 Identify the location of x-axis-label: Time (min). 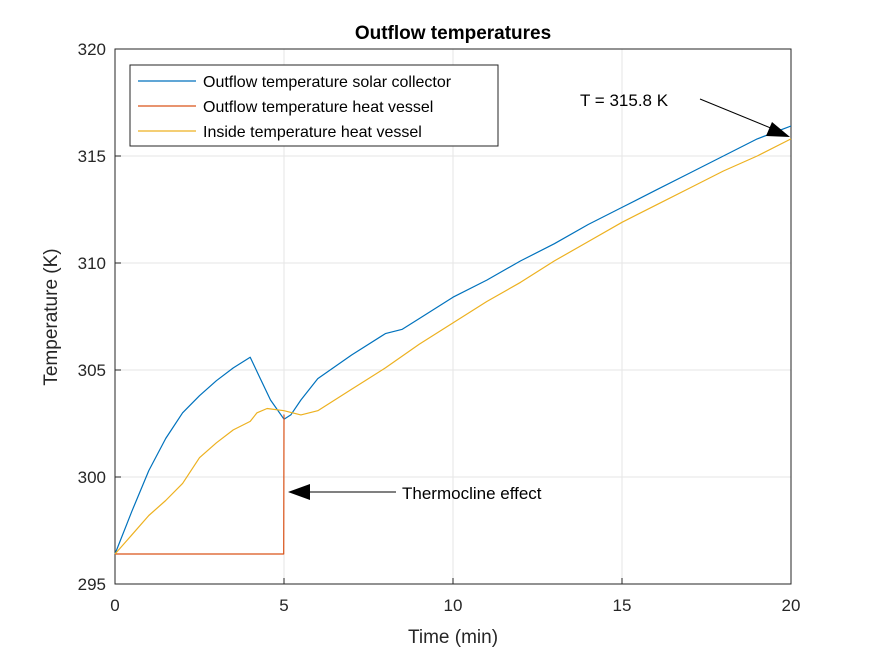
(453, 637).